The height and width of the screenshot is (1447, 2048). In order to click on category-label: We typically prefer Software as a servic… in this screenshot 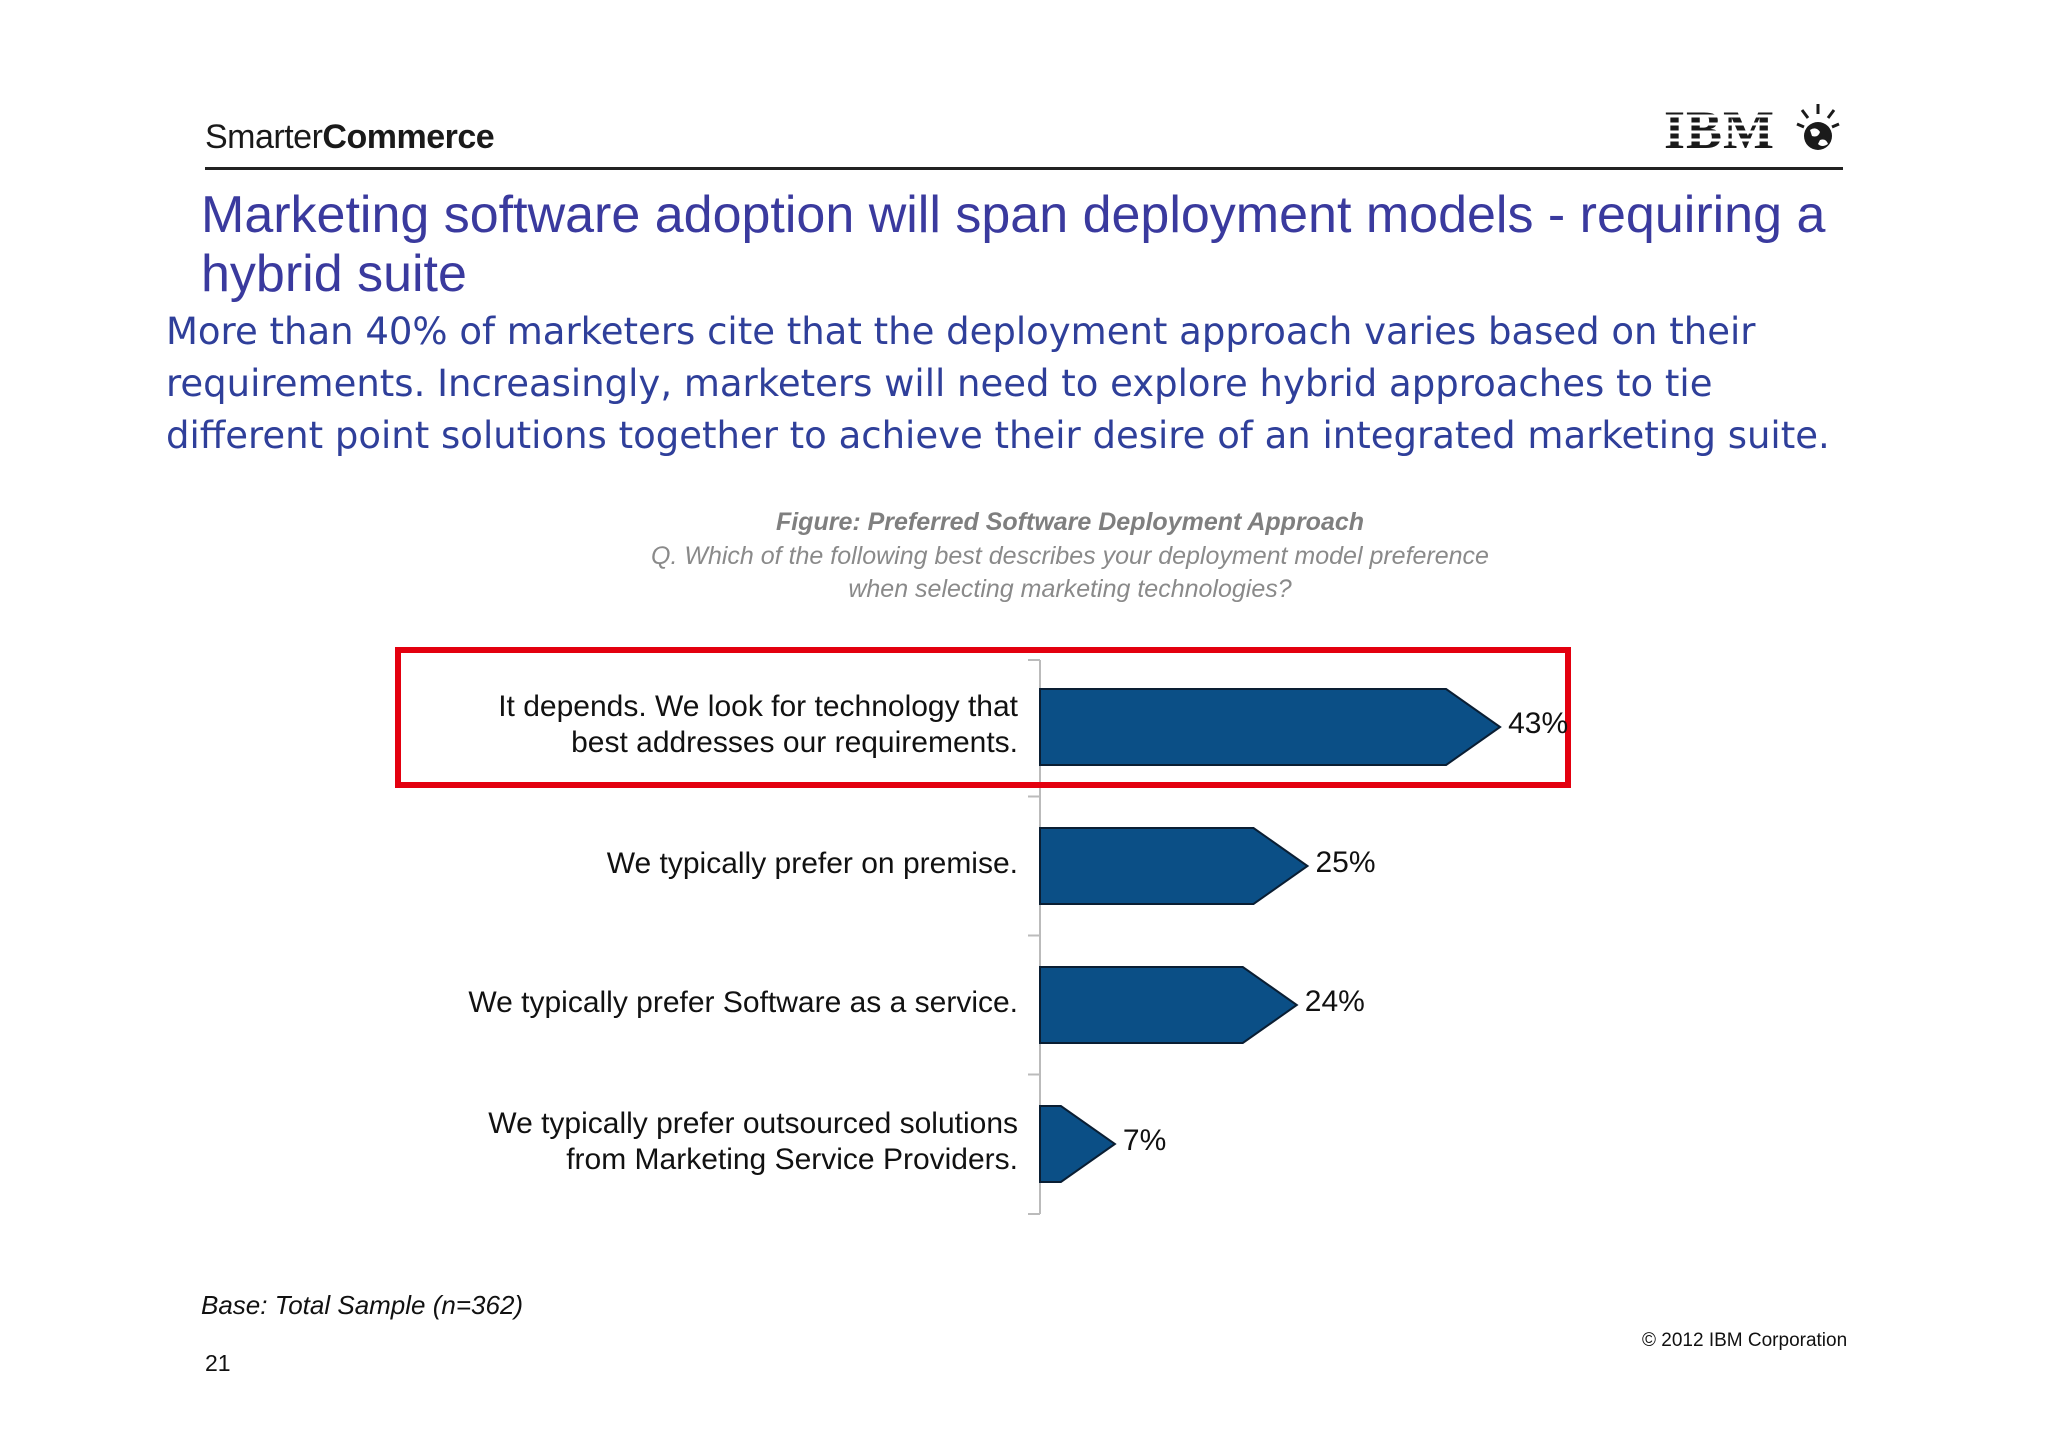, I will do `click(698, 1003)`.